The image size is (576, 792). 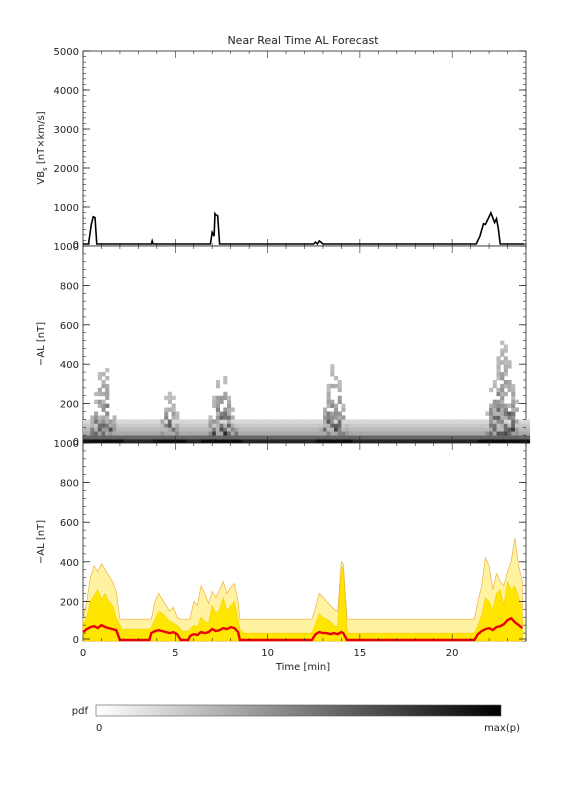 What do you see at coordinates (41, 344) in the screenshot?
I see `panel-al-pdf-ylabel: −AL [nT]` at bounding box center [41, 344].